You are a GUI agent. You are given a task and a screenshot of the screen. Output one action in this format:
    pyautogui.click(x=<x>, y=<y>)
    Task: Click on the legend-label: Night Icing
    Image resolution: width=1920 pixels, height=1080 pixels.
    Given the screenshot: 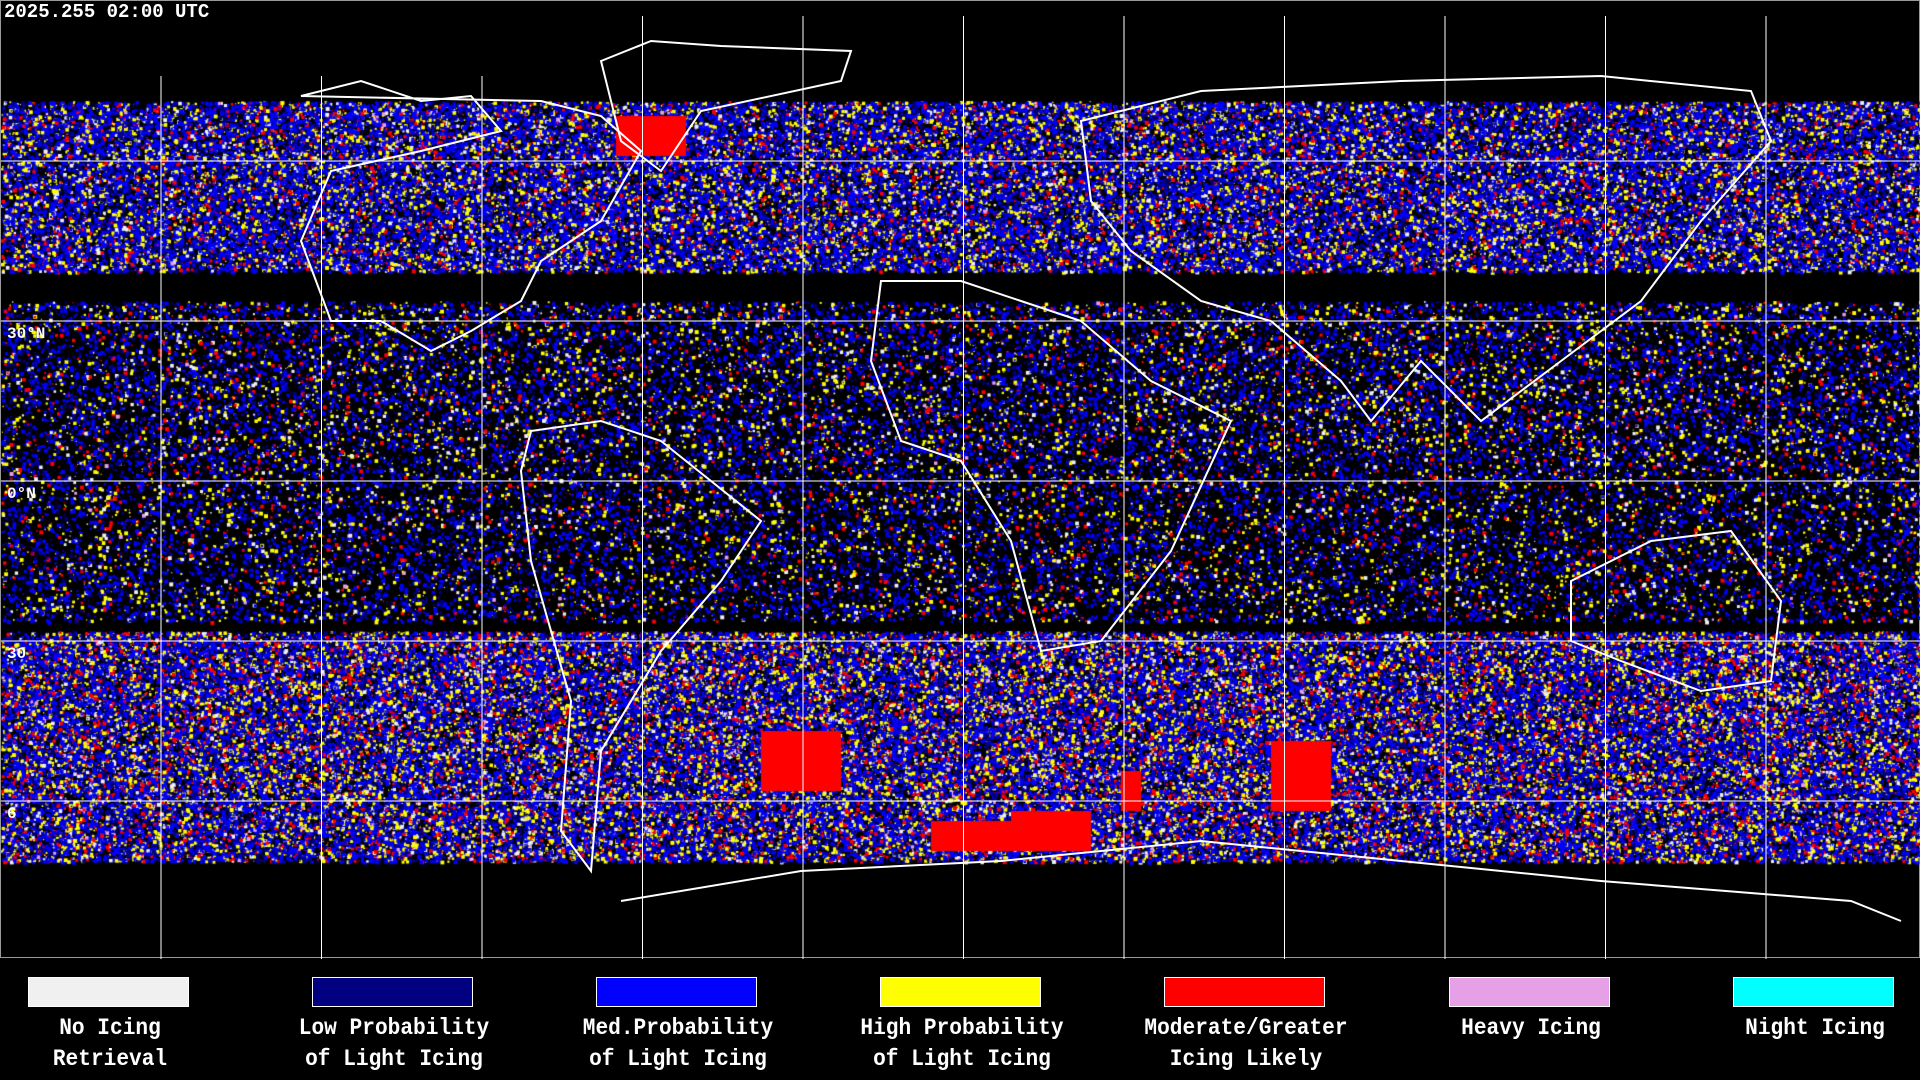 What is the action you would take?
    pyautogui.click(x=1814, y=1028)
    